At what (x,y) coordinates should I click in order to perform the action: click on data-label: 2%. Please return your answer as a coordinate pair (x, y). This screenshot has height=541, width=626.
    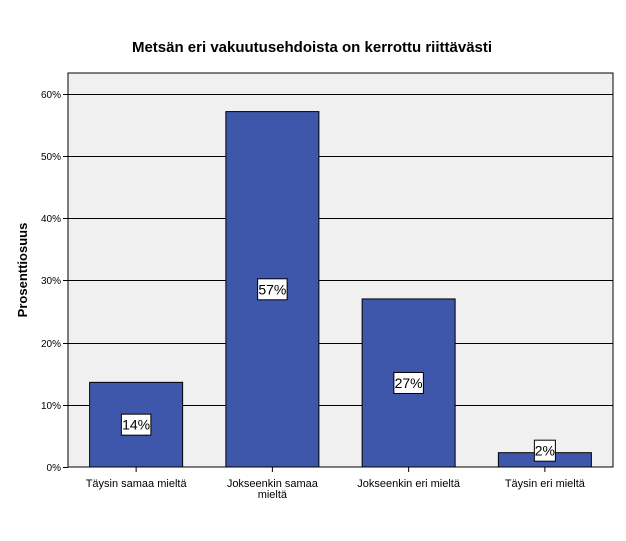
    Looking at the image, I should click on (545, 451).